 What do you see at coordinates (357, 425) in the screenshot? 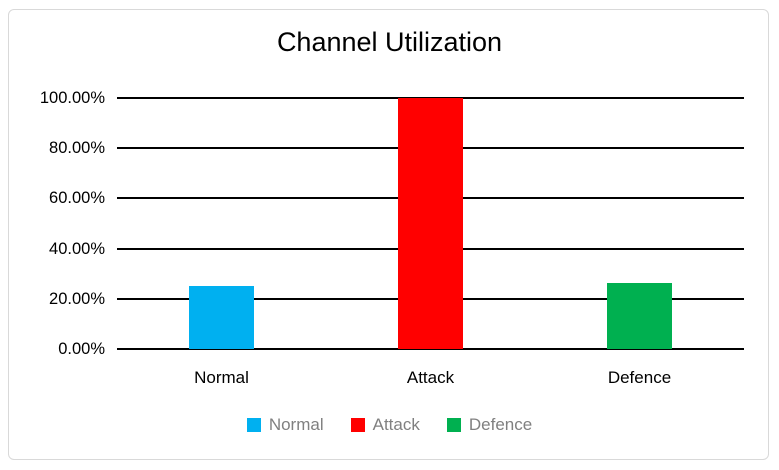
I see `legend-swatch-attack` at bounding box center [357, 425].